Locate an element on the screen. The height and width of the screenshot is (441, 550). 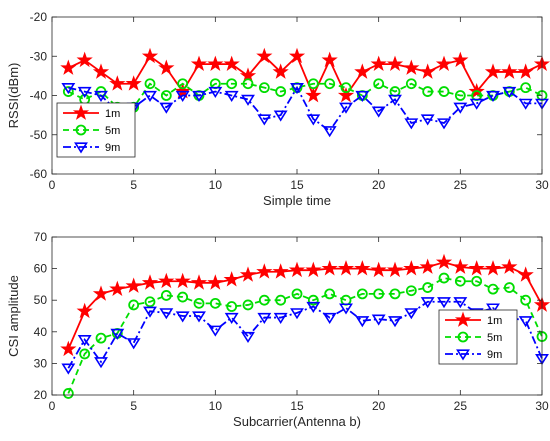
legend: 1m 5m 9m is located at coordinates (478, 337).